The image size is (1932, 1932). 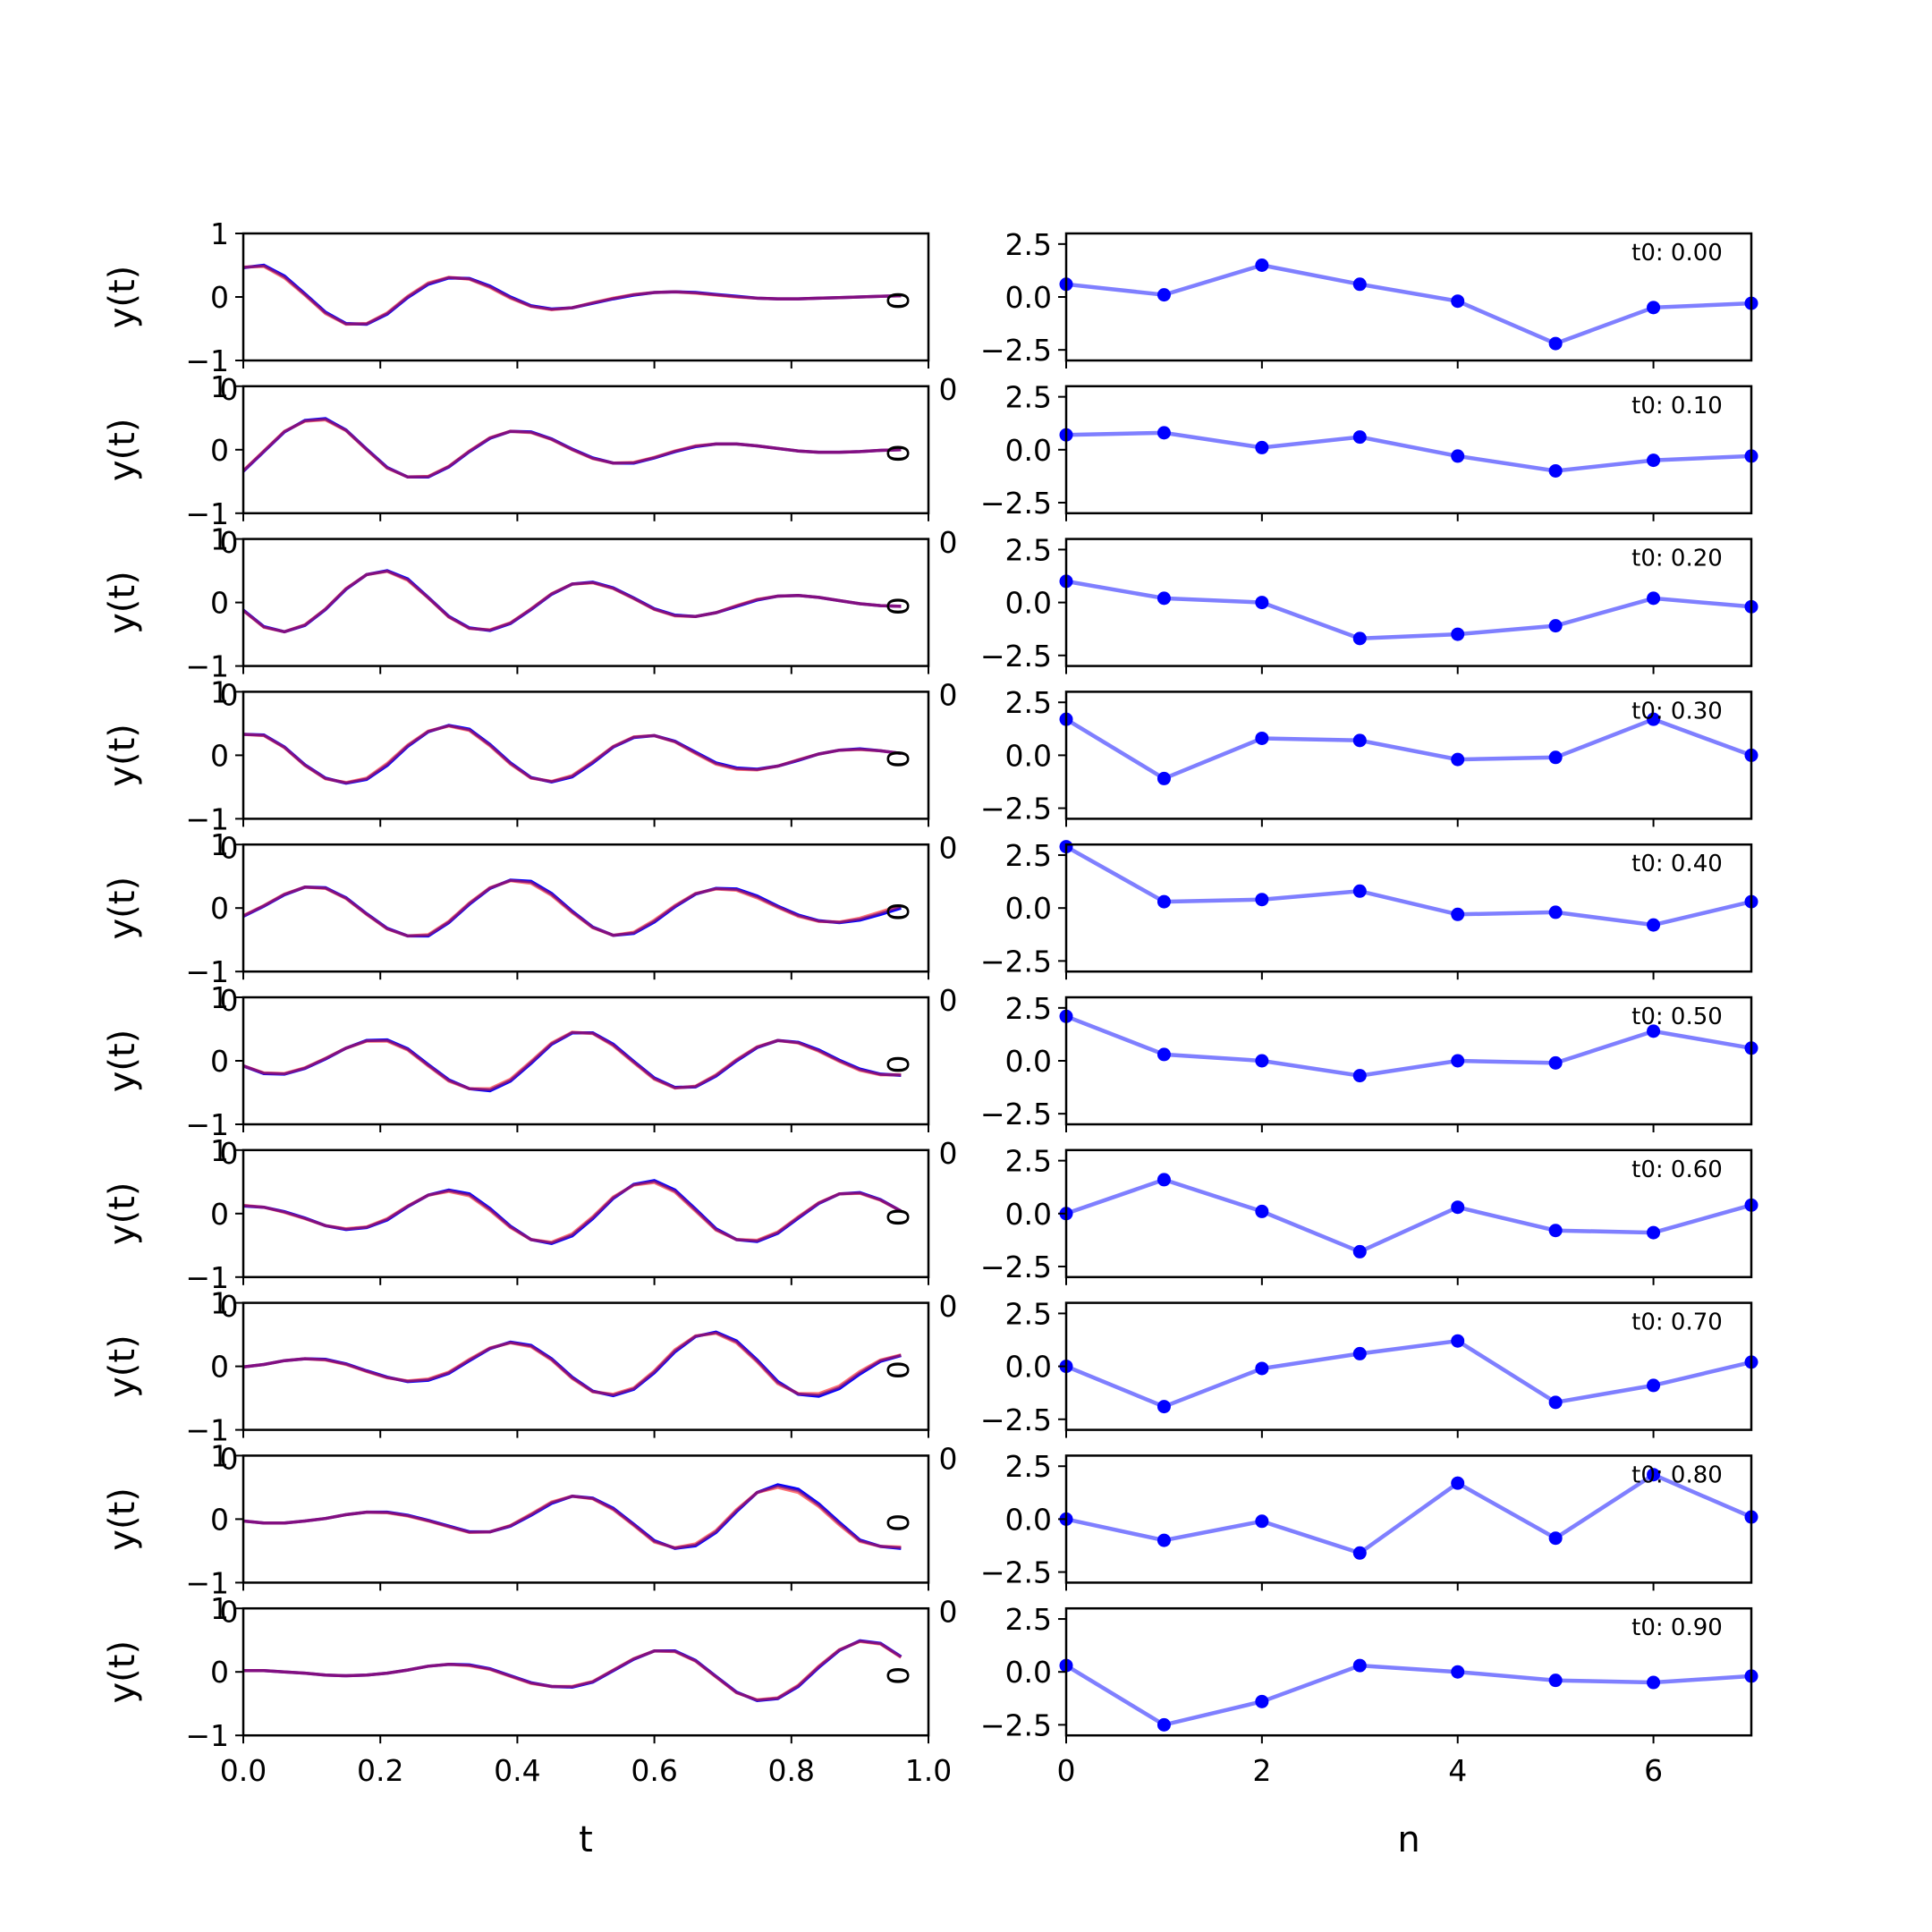 I want to click on x-tick-label: 0.4, so click(x=517, y=1770).